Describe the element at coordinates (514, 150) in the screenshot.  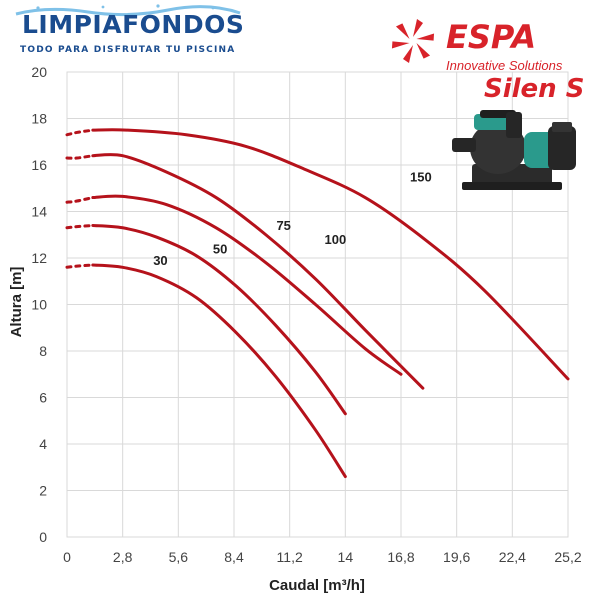
I see `pump-illustration` at that location.